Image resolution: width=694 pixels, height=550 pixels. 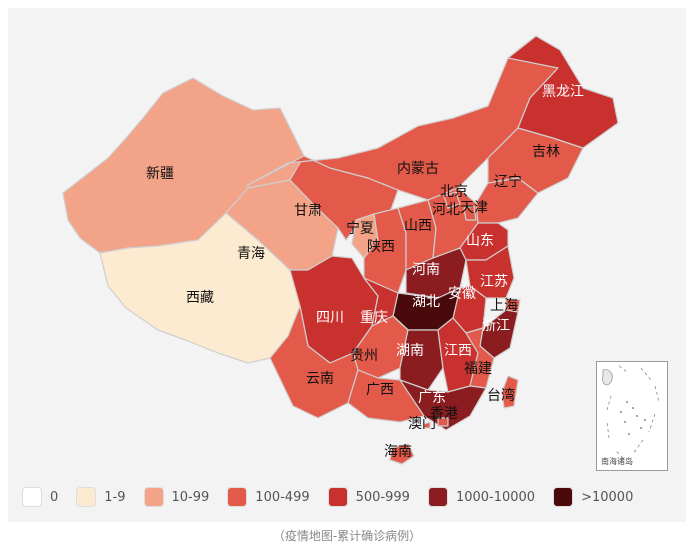 What do you see at coordinates (617, 461) in the screenshot?
I see `inset-label: 南海诸岛` at bounding box center [617, 461].